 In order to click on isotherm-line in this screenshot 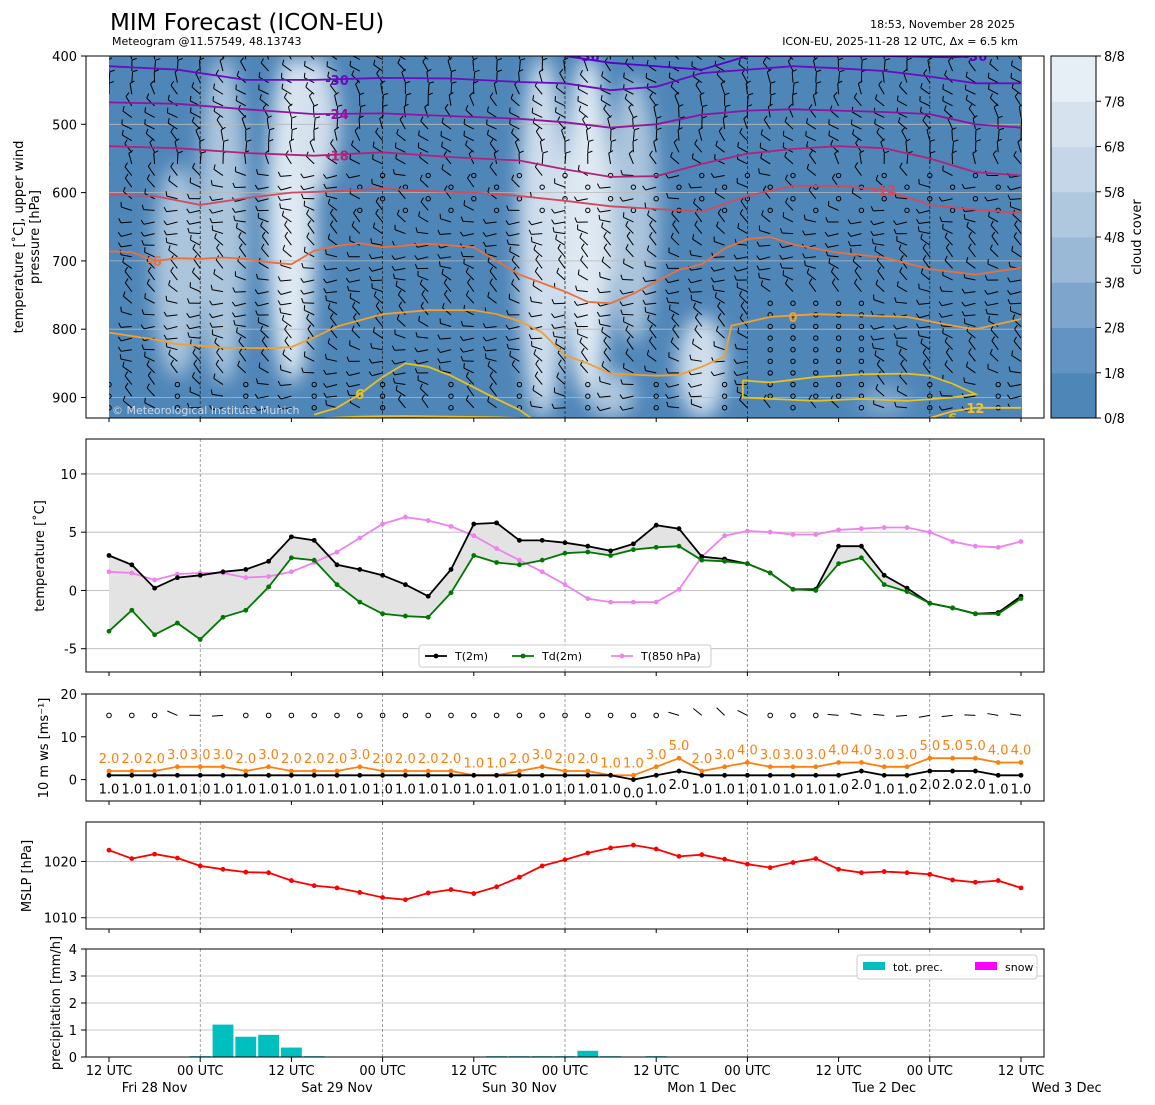, I will do `click(770, 63)`.